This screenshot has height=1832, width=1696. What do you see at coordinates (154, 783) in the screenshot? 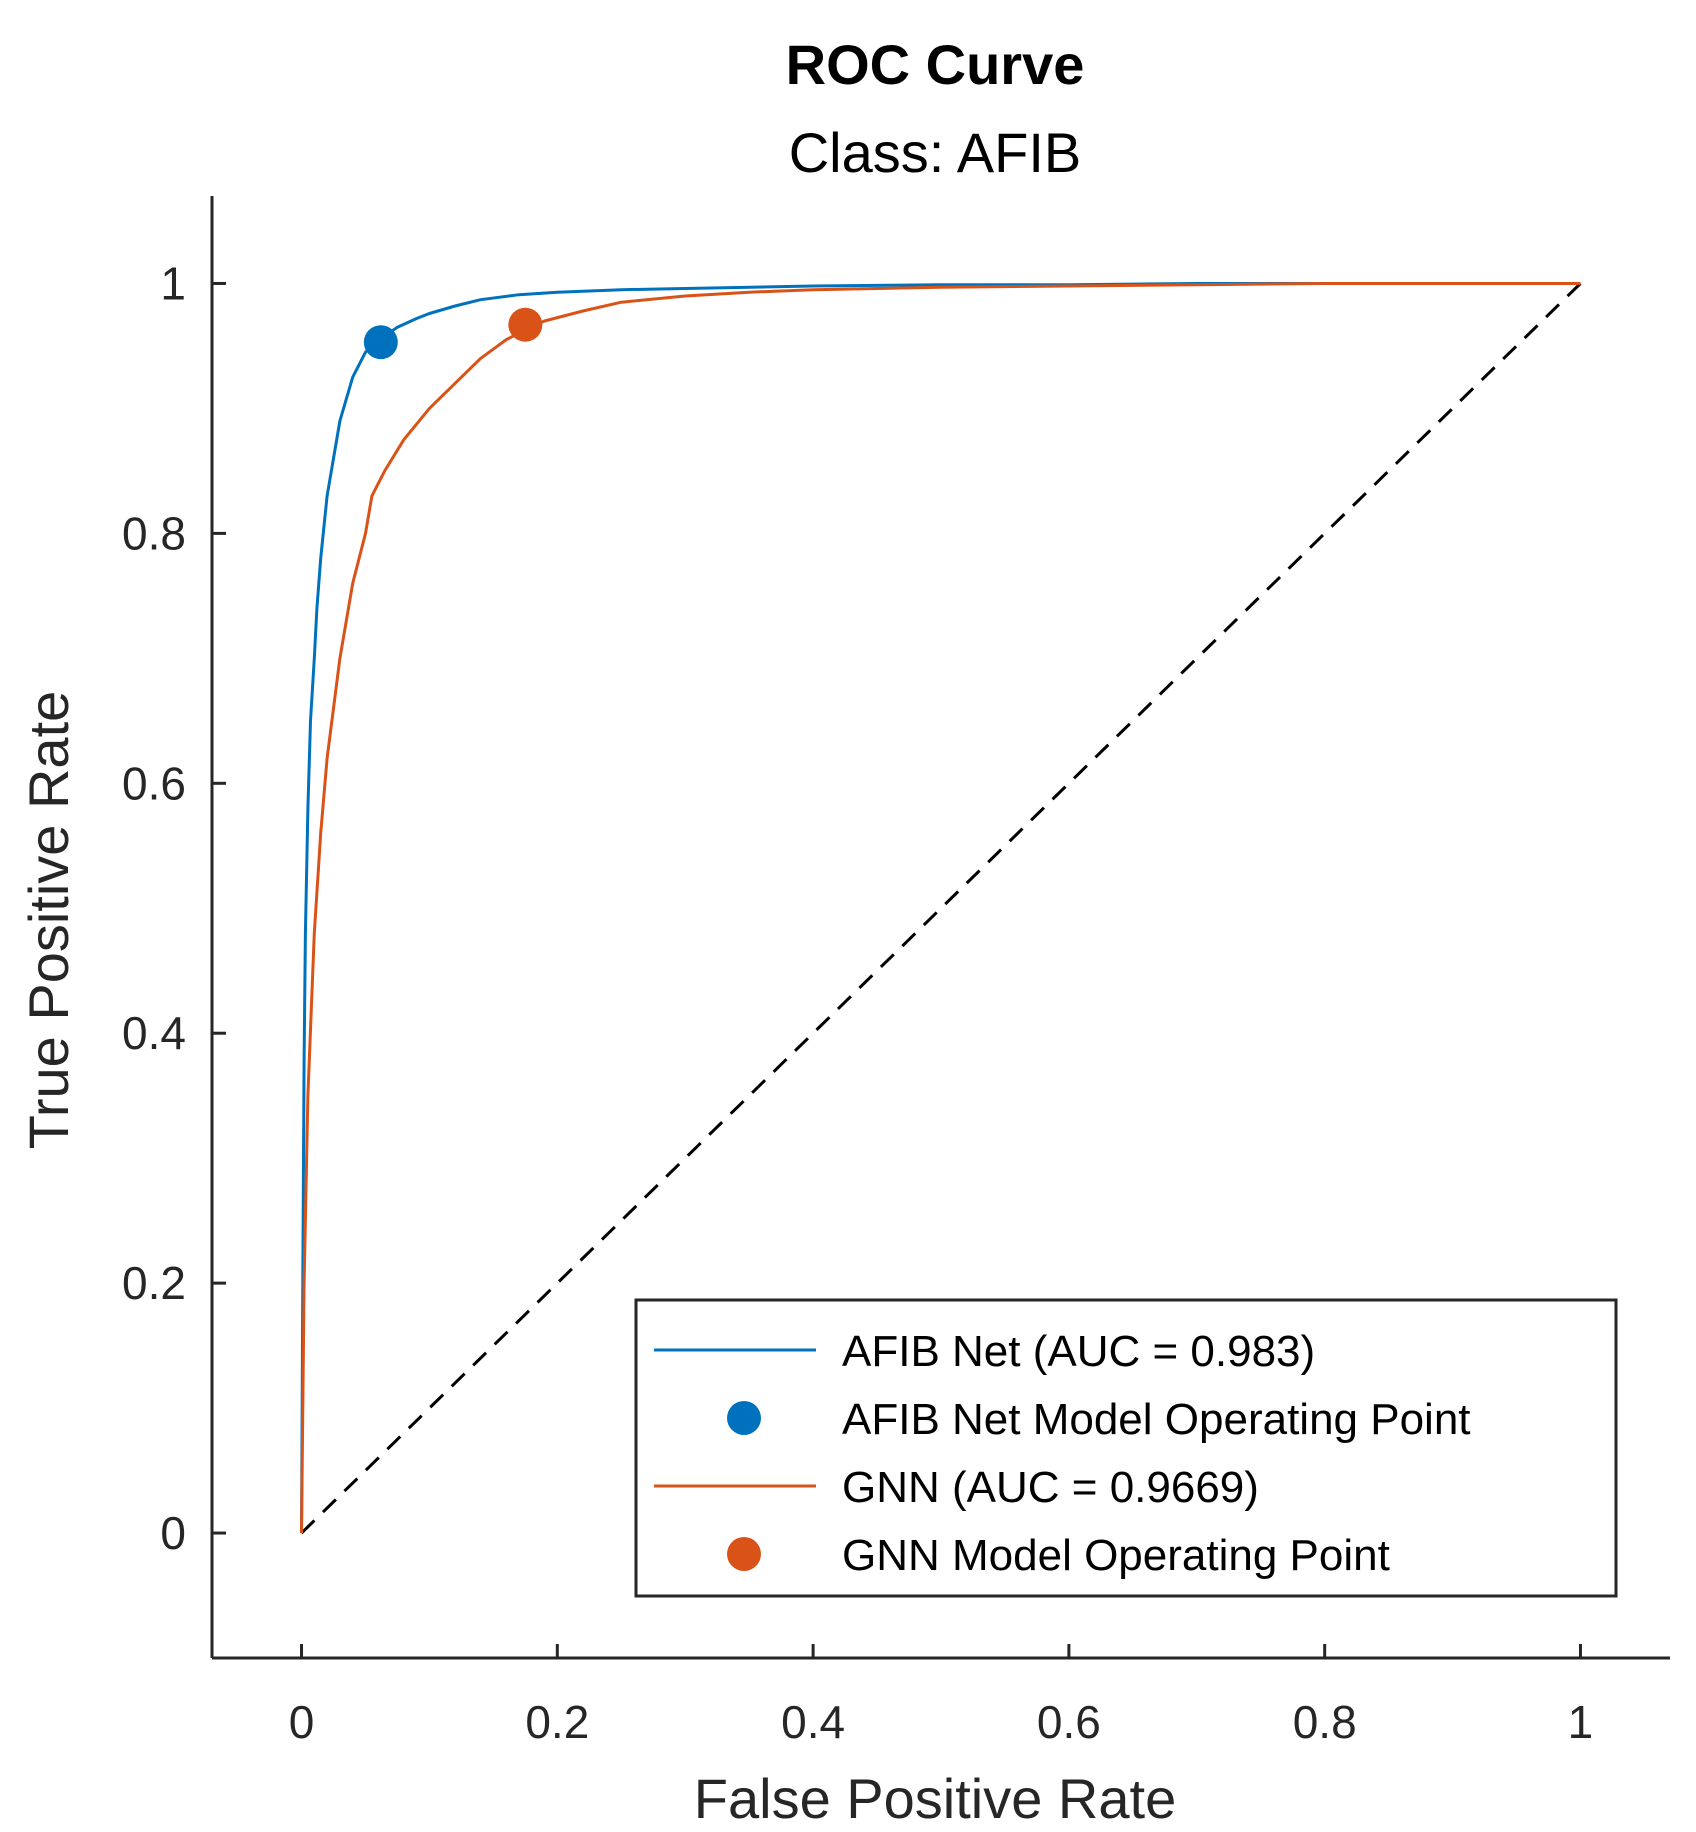
I see `y-tick-label: 0.6` at bounding box center [154, 783].